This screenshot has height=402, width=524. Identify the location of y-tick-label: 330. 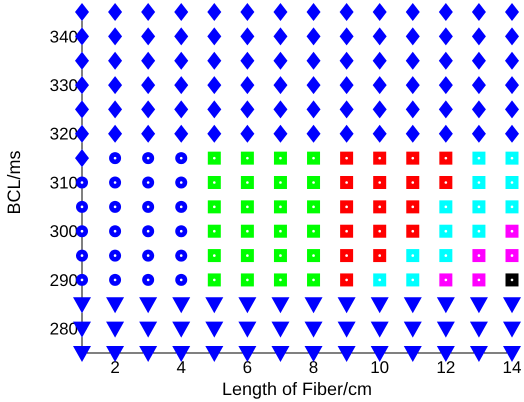
(64, 86).